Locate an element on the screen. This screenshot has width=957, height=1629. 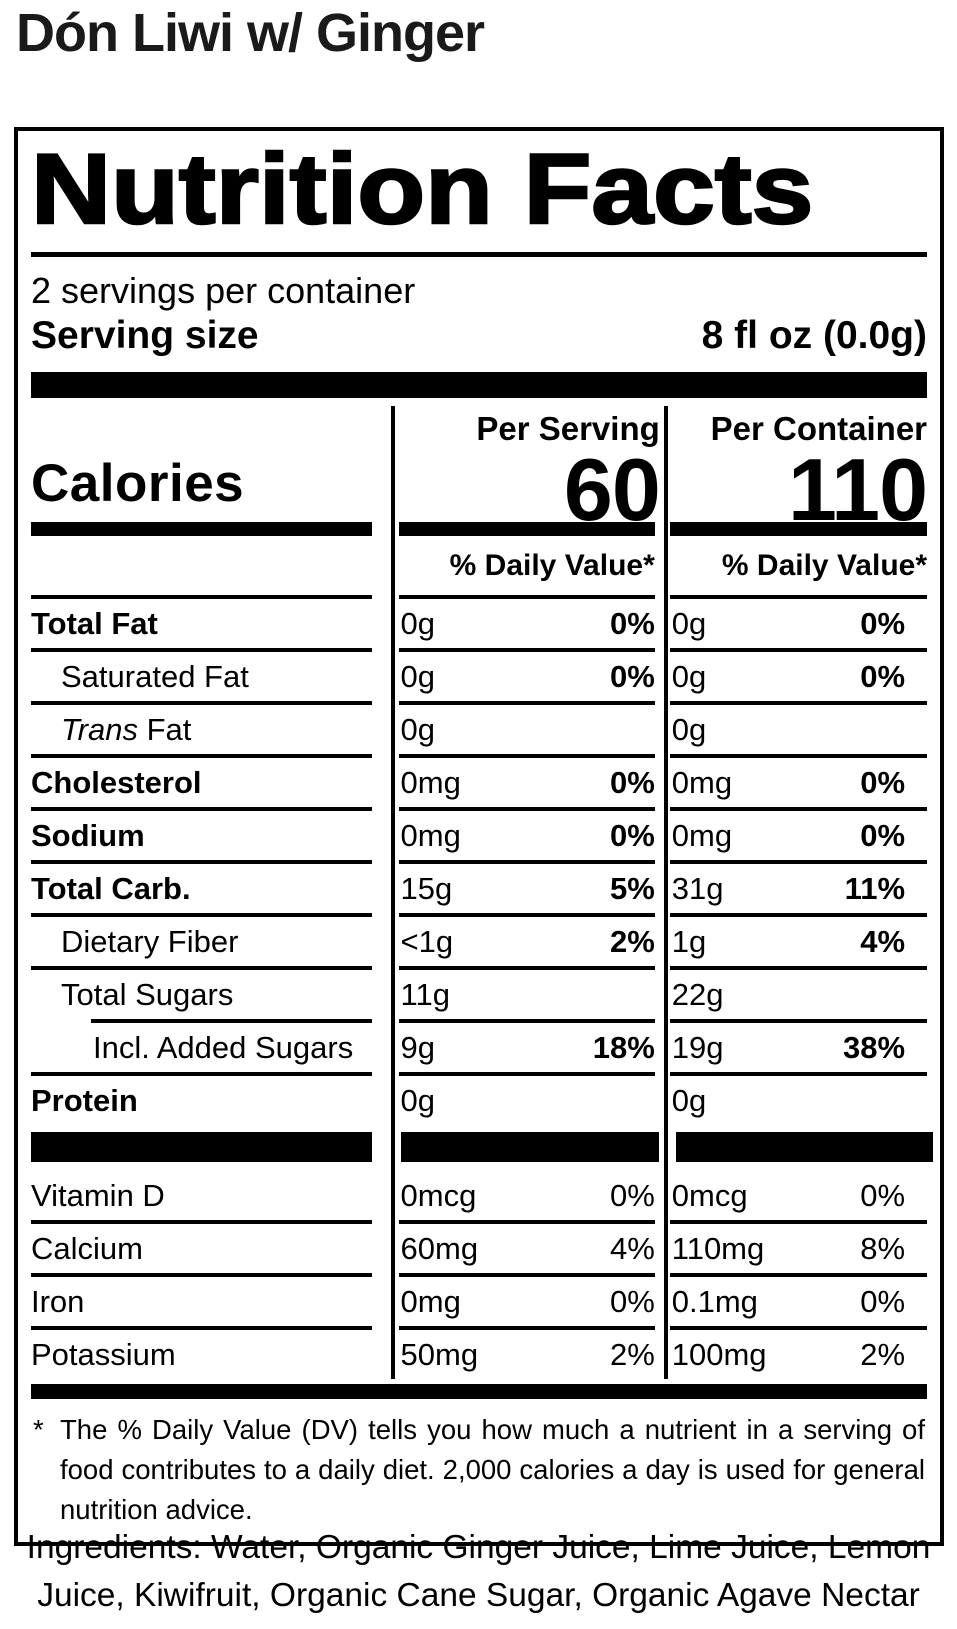
dv: 5% is located at coordinates (632, 888).